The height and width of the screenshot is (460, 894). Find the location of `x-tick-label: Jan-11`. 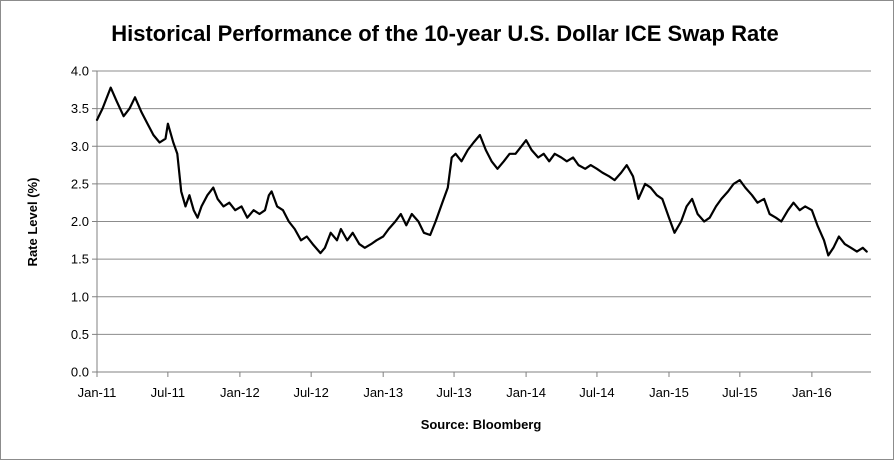

x-tick-label: Jan-11 is located at coordinates (97, 392).